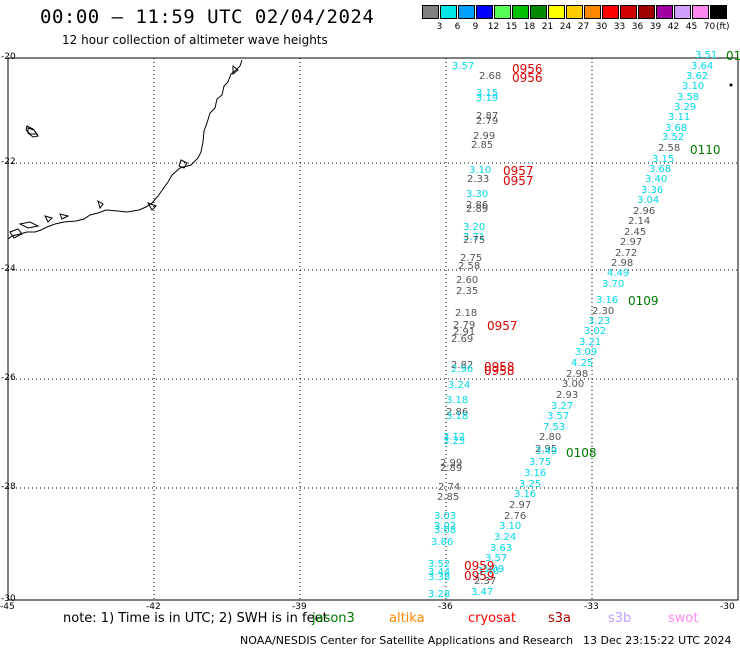 Image resolution: width=740 pixels, height=650 pixels. I want to click on wave-height-value: 2.98, so click(622, 263).